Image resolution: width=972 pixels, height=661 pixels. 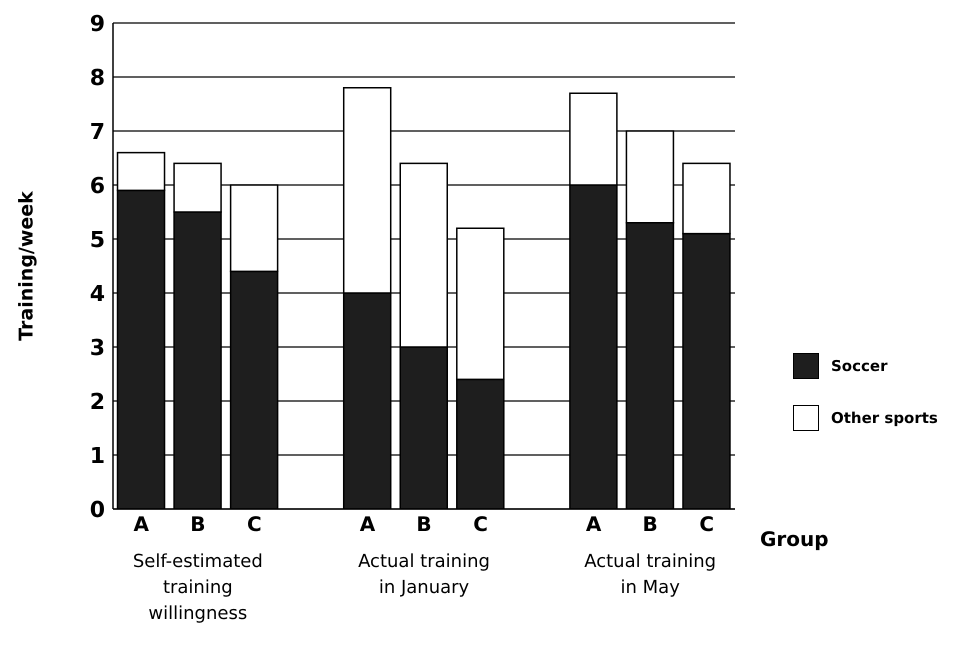 I want to click on y-tick-label: 4, so click(x=97, y=294).